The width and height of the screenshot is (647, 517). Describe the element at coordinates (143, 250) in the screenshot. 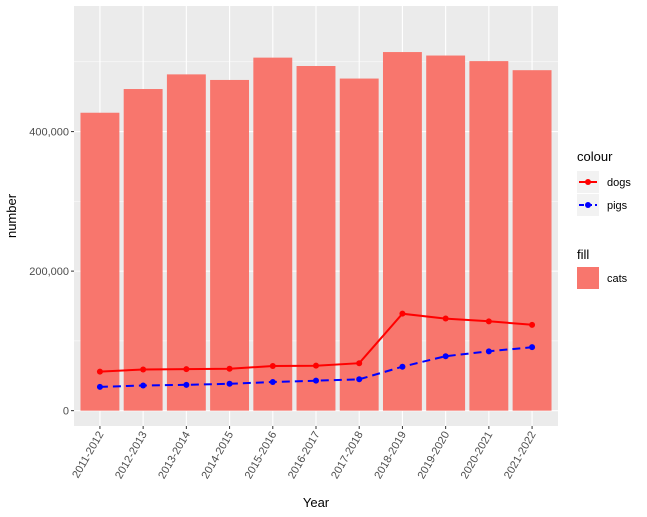

I see `bar-2012-2013` at that location.